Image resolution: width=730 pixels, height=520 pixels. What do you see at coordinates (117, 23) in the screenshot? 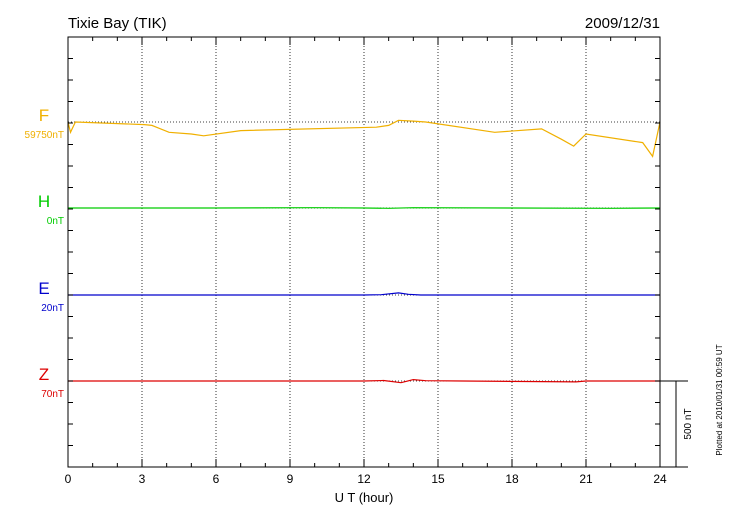
I see `chart-title: Tixie Bay (TIK)` at bounding box center [117, 23].